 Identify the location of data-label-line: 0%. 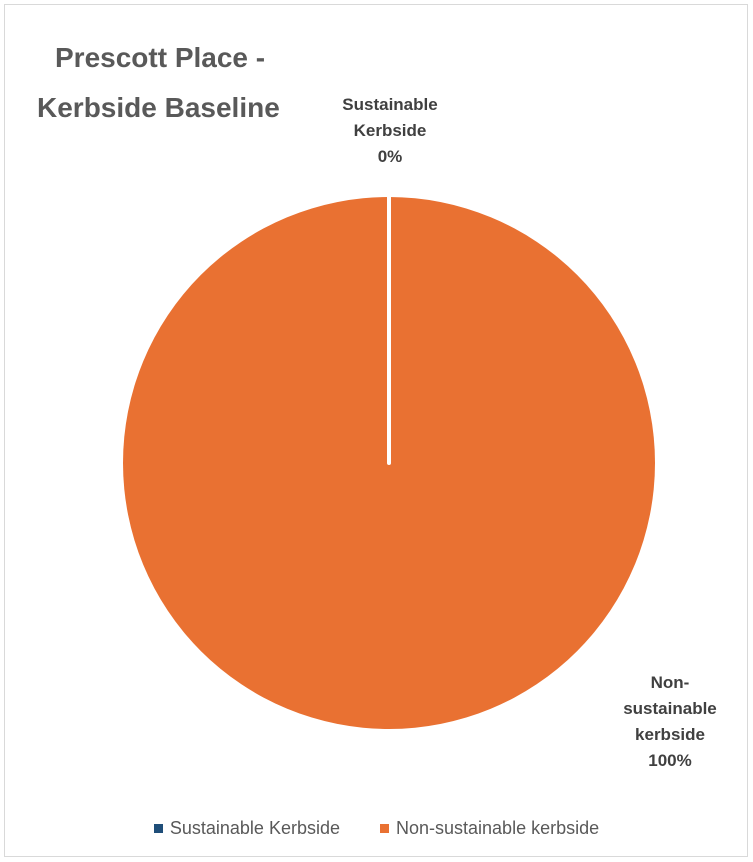
(390, 156).